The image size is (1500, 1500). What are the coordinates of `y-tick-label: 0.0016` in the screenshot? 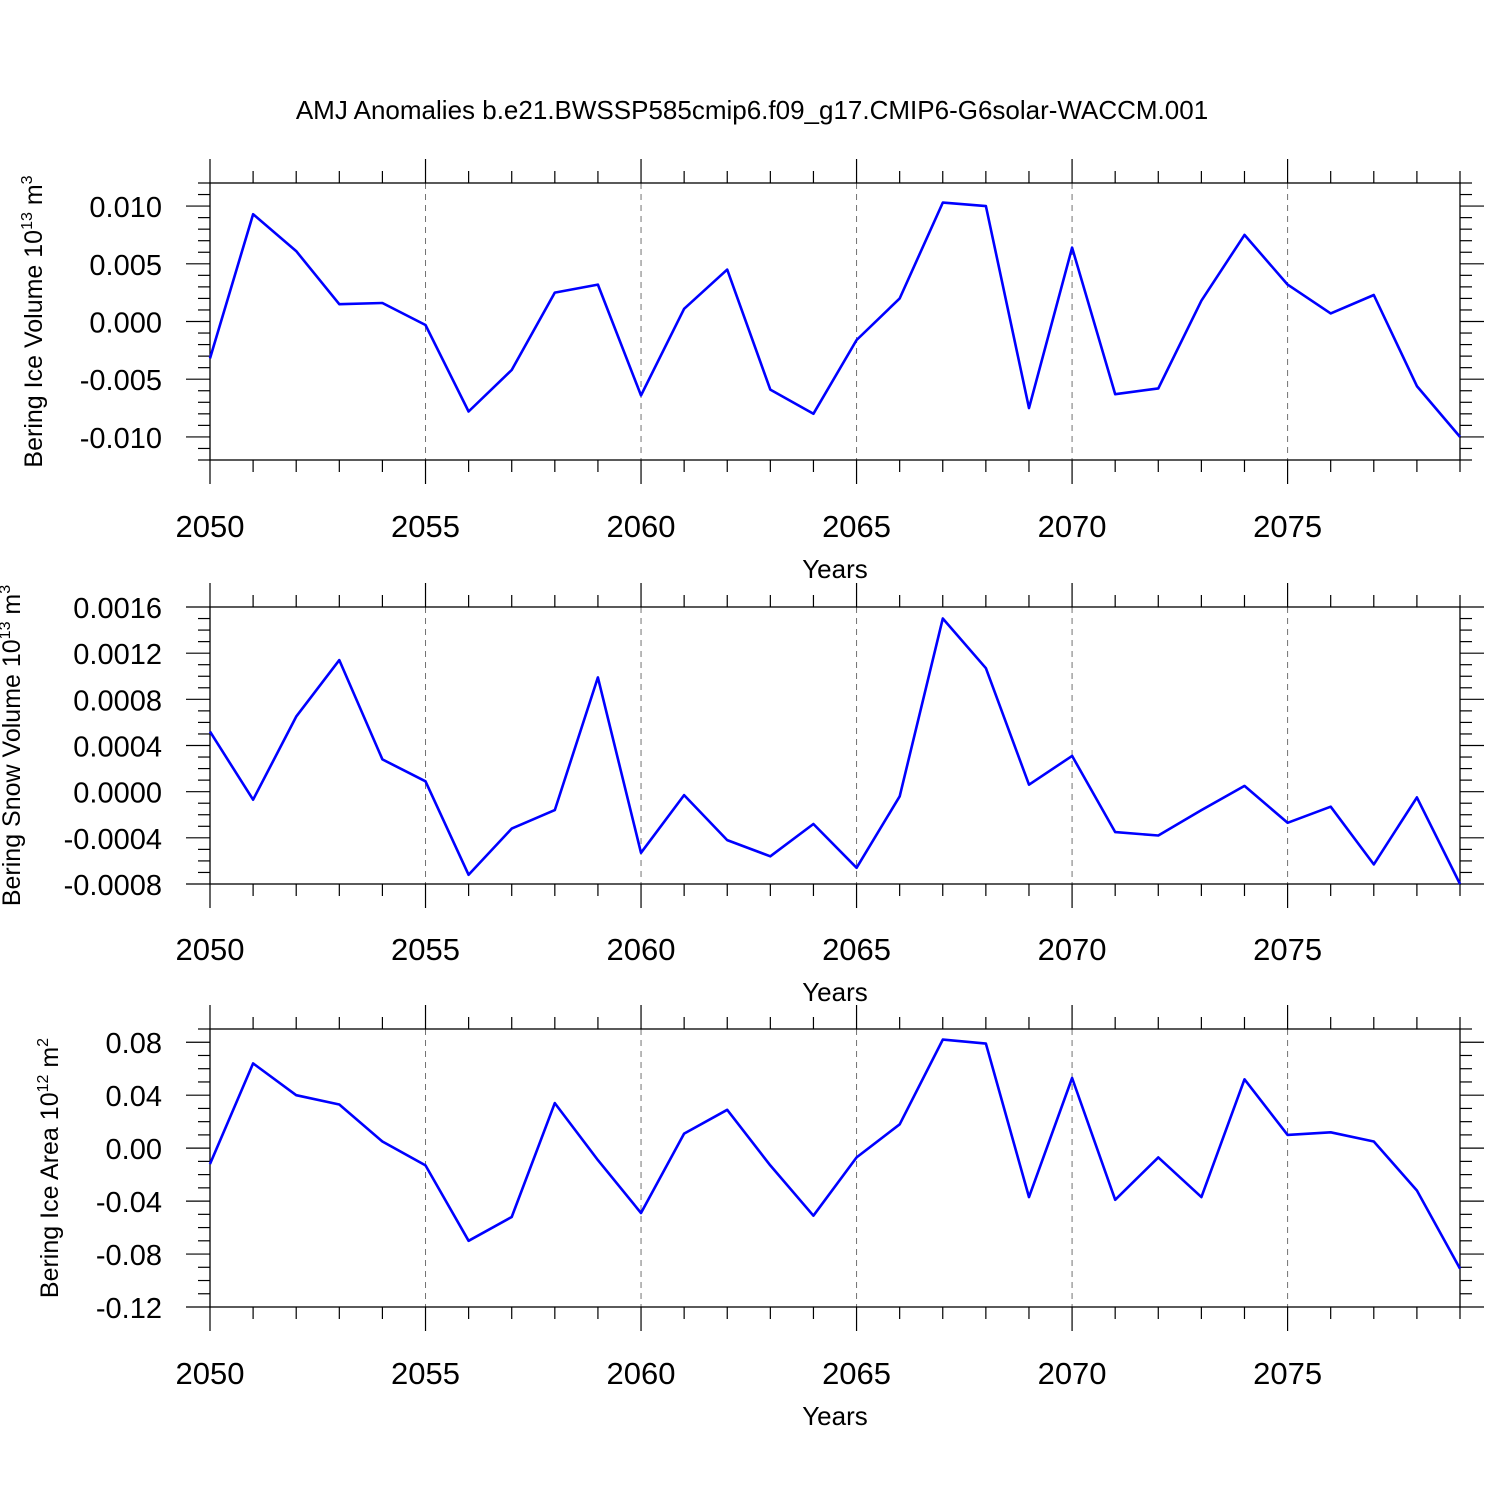 It's located at (117, 609).